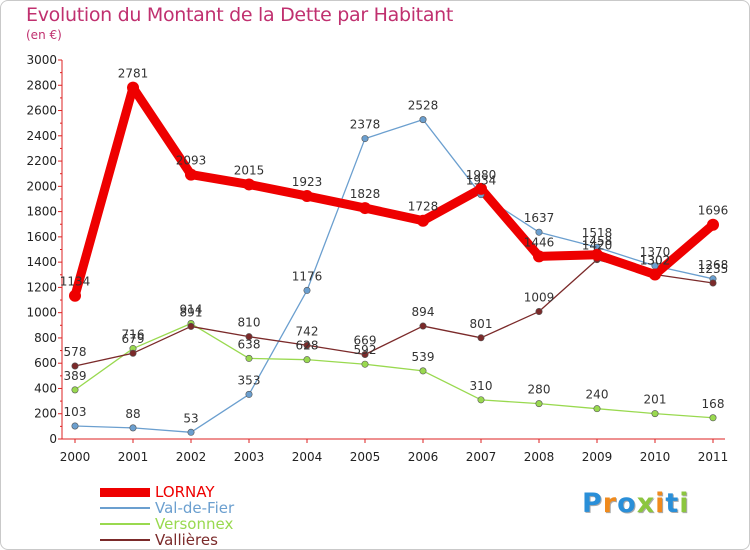 The height and width of the screenshot is (550, 750). What do you see at coordinates (41, 111) in the screenshot?
I see `y-tick-label: 2600` at bounding box center [41, 111].